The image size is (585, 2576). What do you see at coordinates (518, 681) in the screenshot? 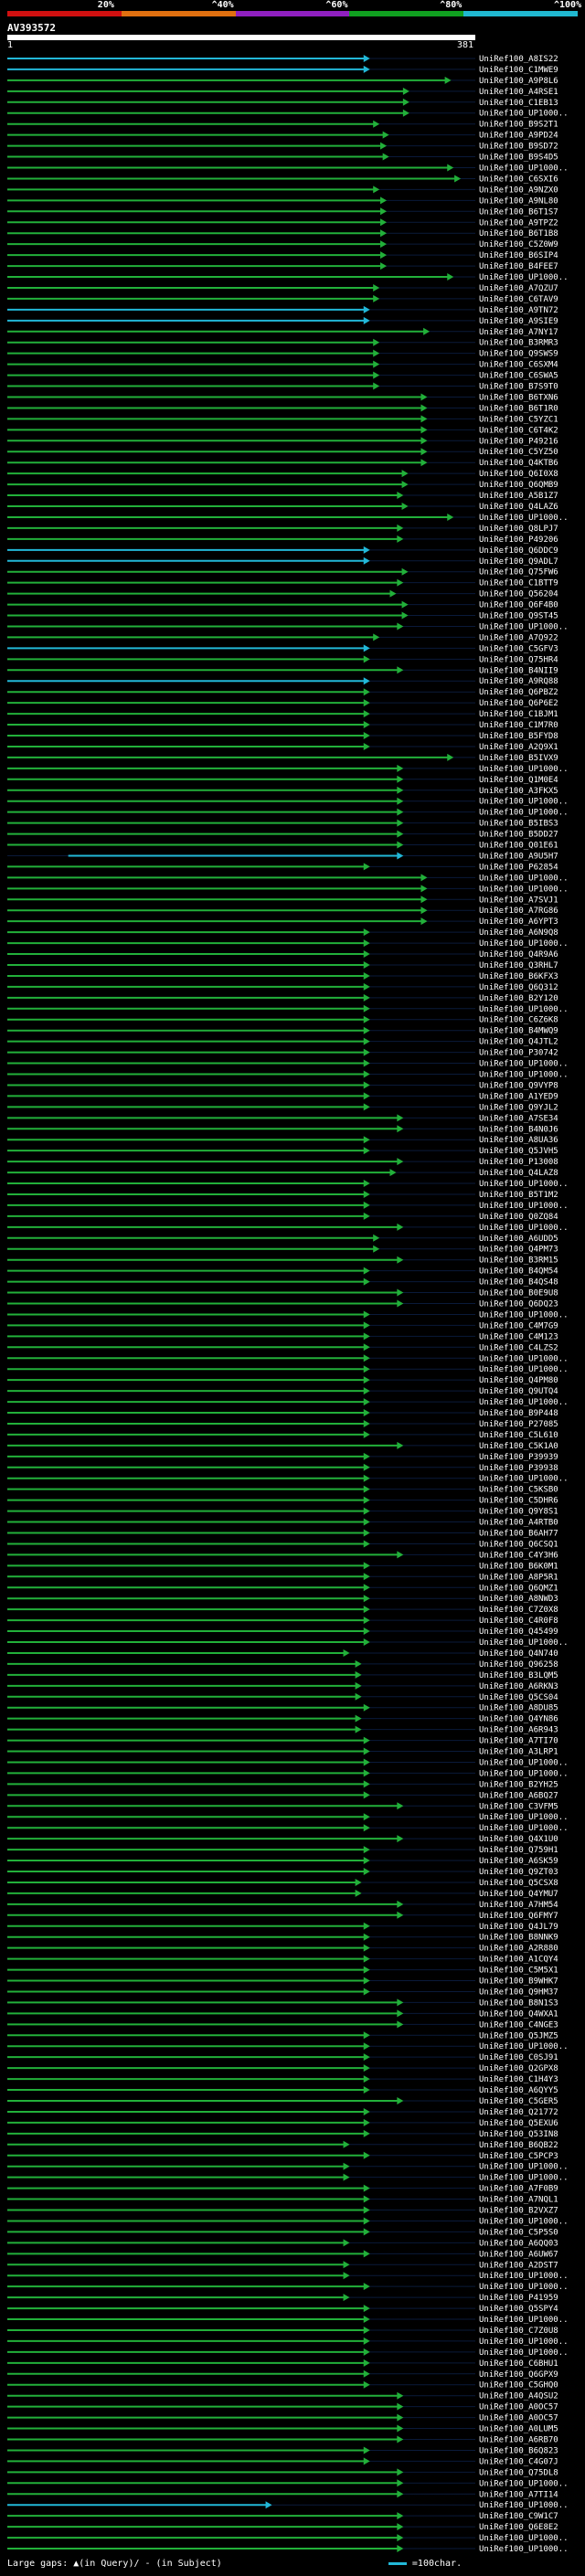
I see `hit-label: UniRef100_A9RQ88` at bounding box center [518, 681].